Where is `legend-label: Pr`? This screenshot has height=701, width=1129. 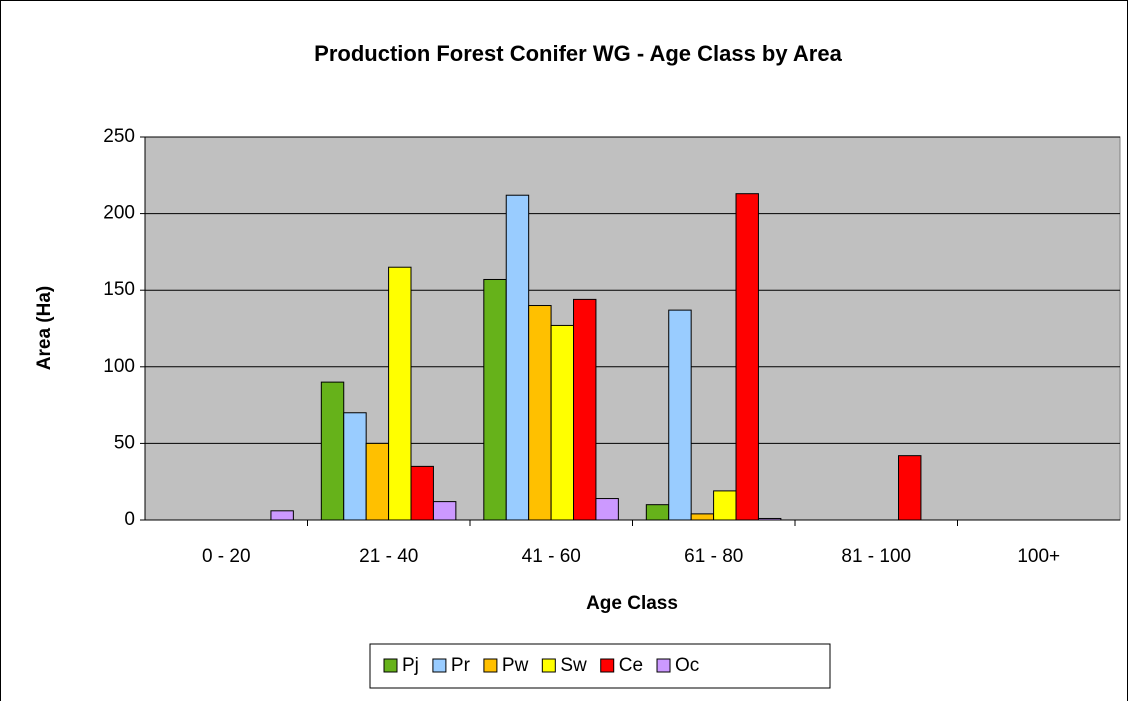 legend-label: Pr is located at coordinates (461, 665).